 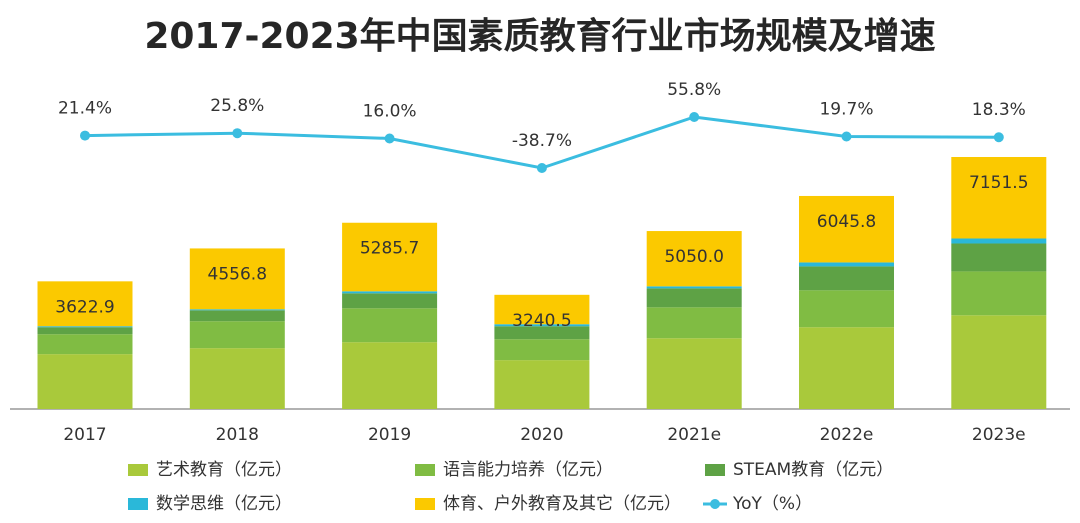 What do you see at coordinates (84, 435) in the screenshot?
I see `x-tick-label: 2017` at bounding box center [84, 435].